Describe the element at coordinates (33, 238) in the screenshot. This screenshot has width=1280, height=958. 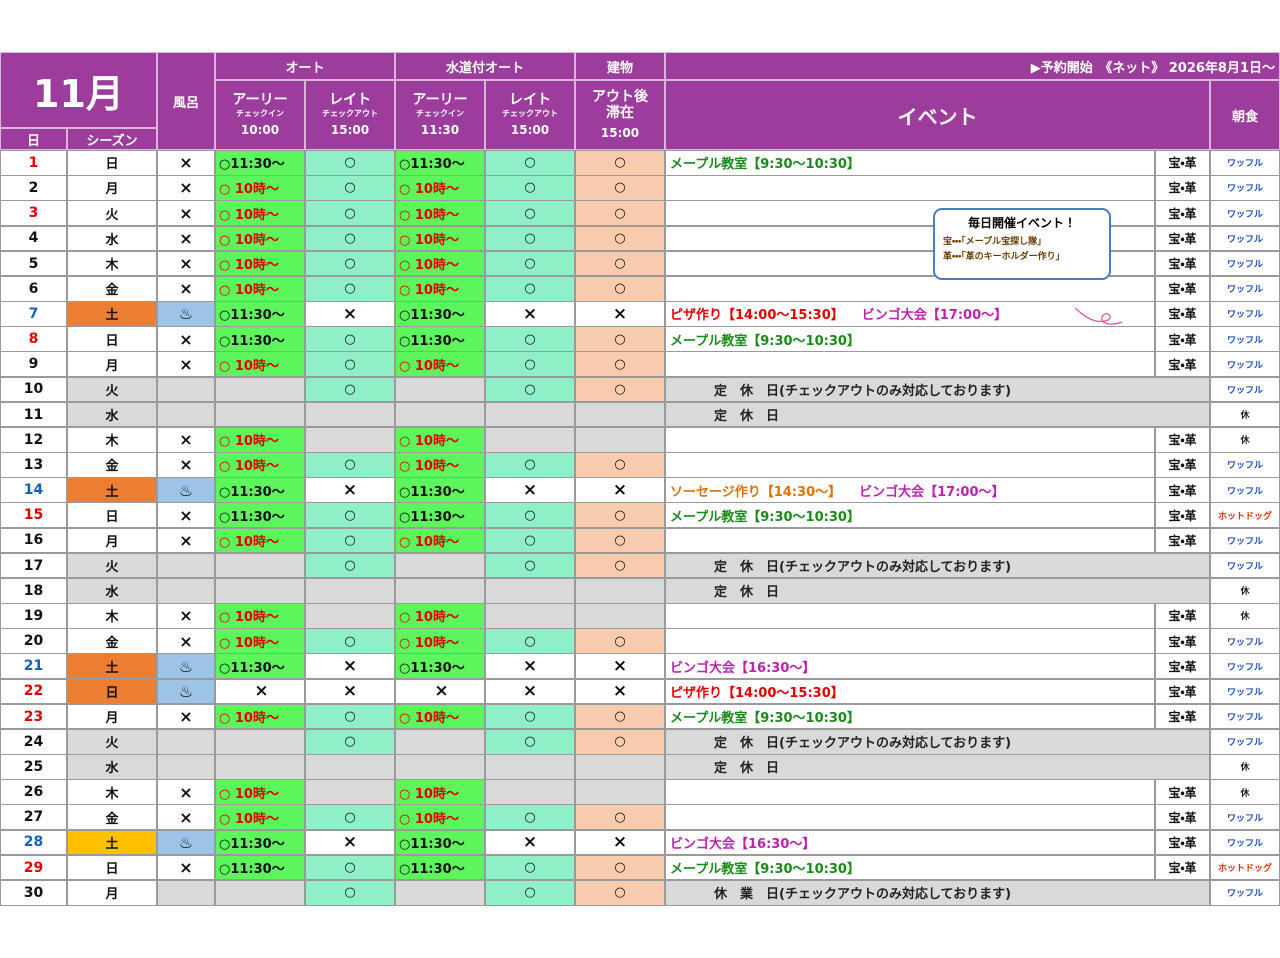
I see `day-number: 4` at that location.